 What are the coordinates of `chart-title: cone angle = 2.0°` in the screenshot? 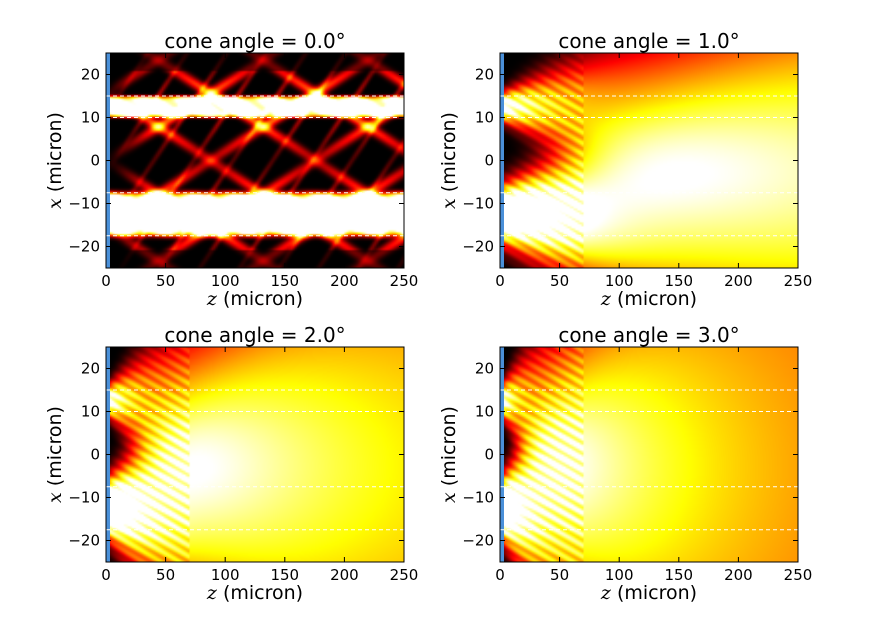 It's located at (254, 335).